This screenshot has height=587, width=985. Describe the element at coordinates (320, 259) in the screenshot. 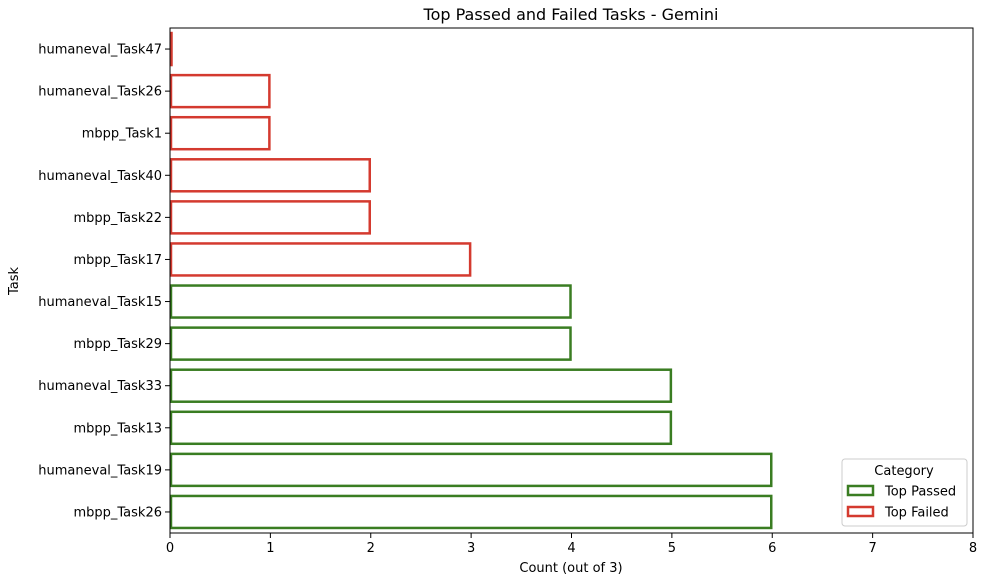

I see `bar-mbpp_Task17` at that location.